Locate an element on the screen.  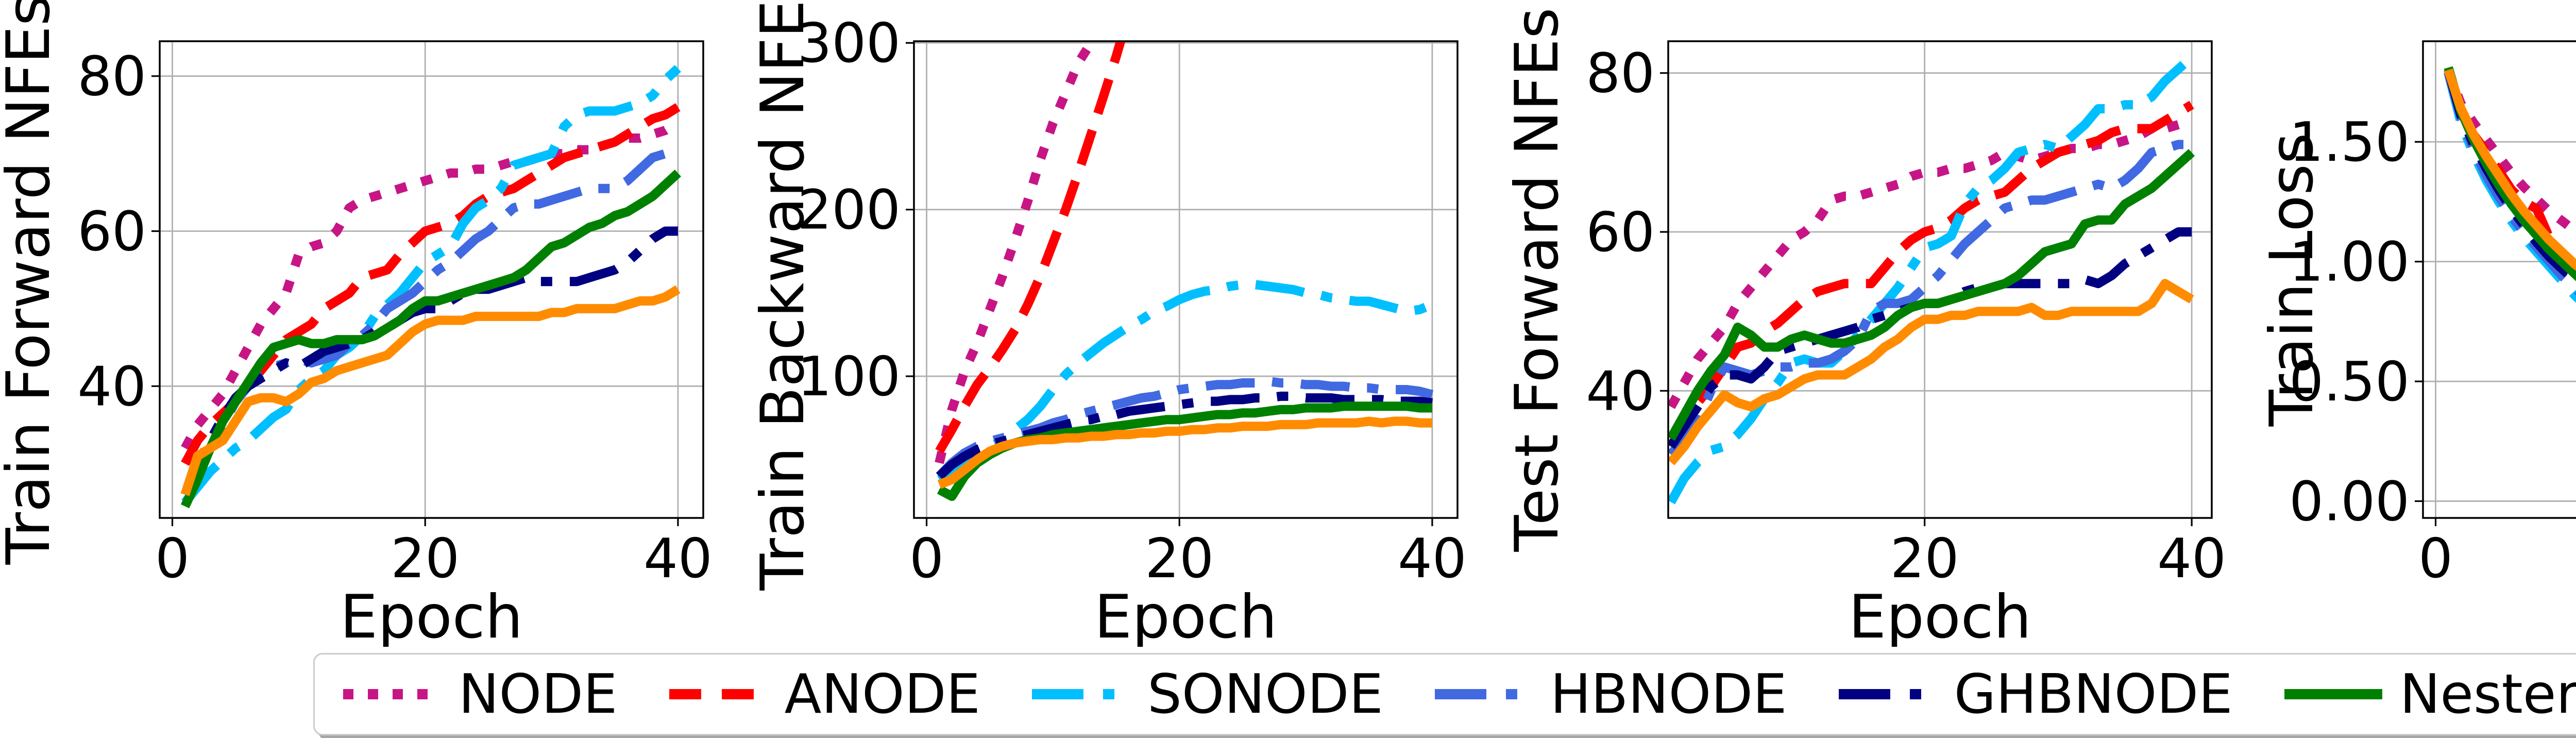
legend-item-NODE: NODE is located at coordinates (480, 694).